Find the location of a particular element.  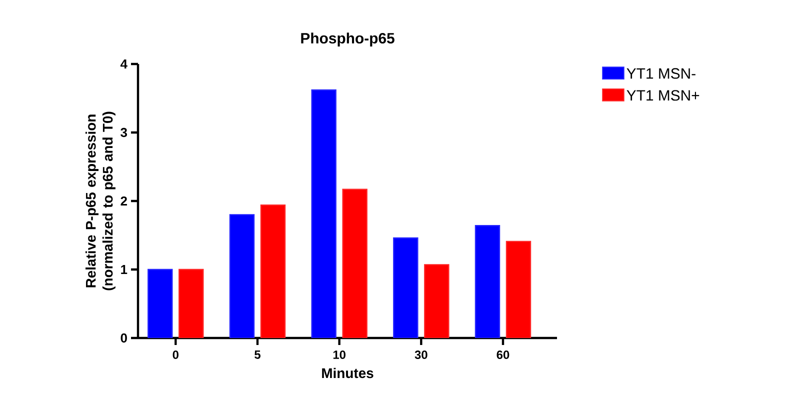

y-axis-title: Relative P-p65 expression (normalized to p65 and T0) is located at coordinates (101, 201).